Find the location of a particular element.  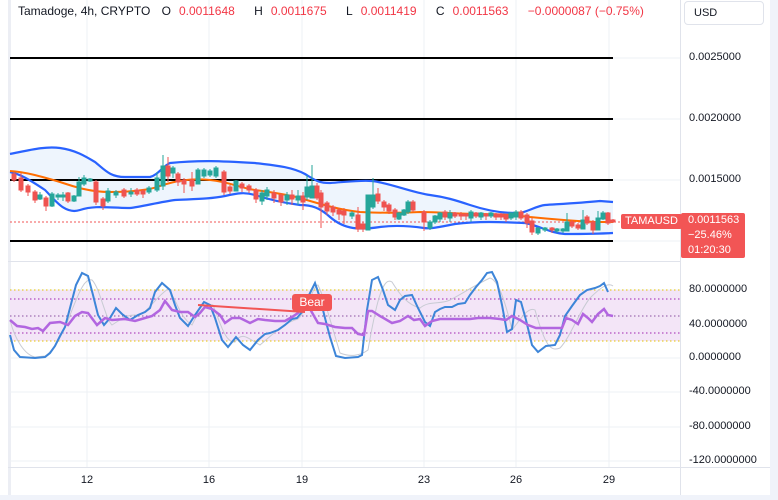

high-value: 0.0011675 is located at coordinates (298, 11).